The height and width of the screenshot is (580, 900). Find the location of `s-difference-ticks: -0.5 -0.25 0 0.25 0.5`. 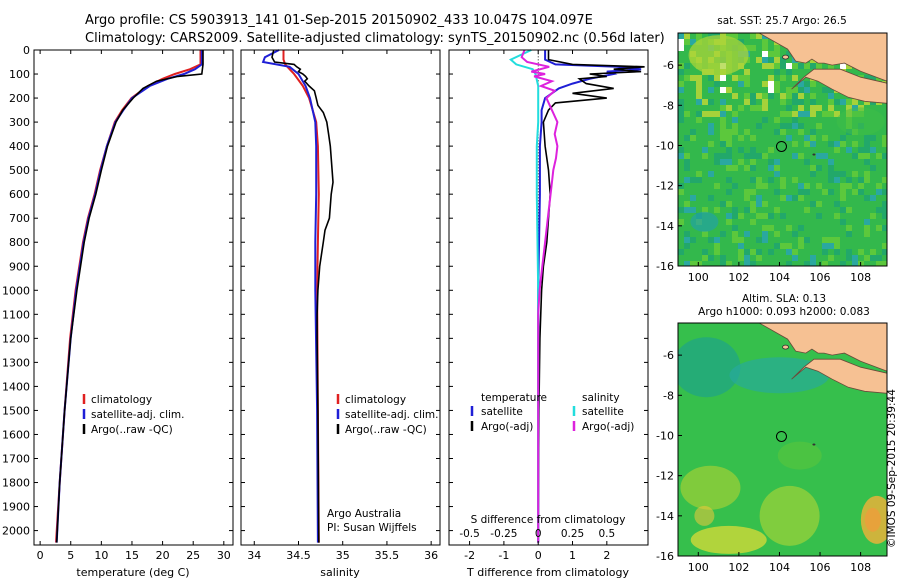

s-difference-ticks: -0.5 -0.25 0 0.25 0.5 is located at coordinates (537, 534).